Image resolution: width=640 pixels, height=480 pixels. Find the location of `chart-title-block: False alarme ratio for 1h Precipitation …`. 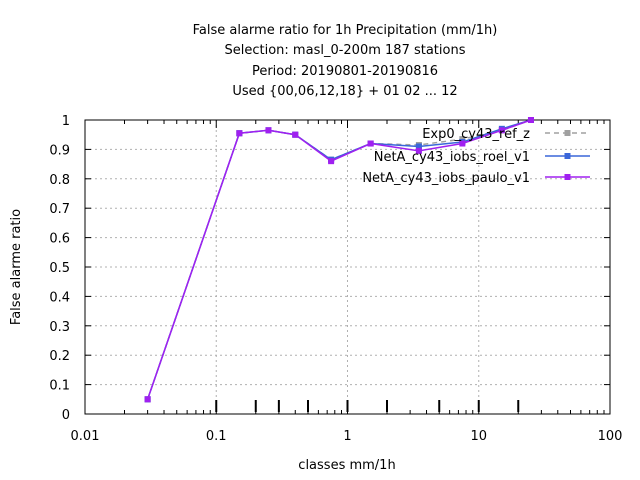

chart-title-block: False alarme ratio for 1h Precipitation … is located at coordinates (345, 61).